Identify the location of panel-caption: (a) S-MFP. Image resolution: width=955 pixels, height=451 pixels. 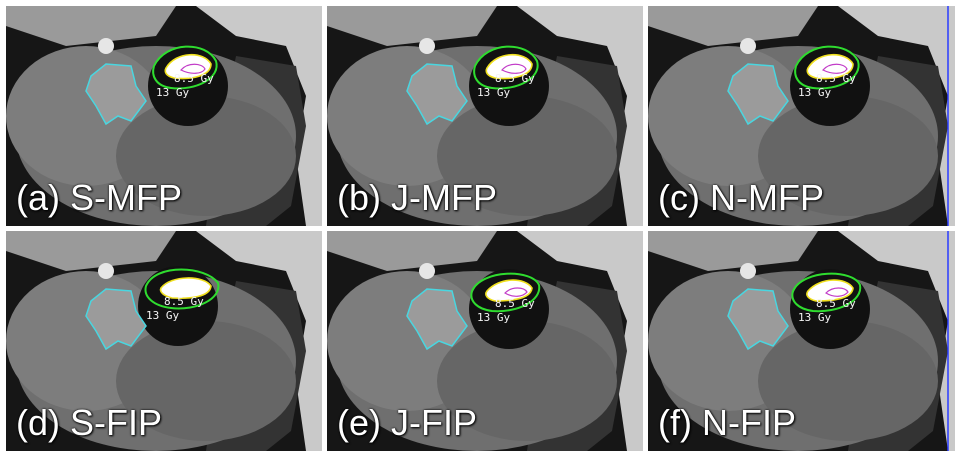
(99, 197).